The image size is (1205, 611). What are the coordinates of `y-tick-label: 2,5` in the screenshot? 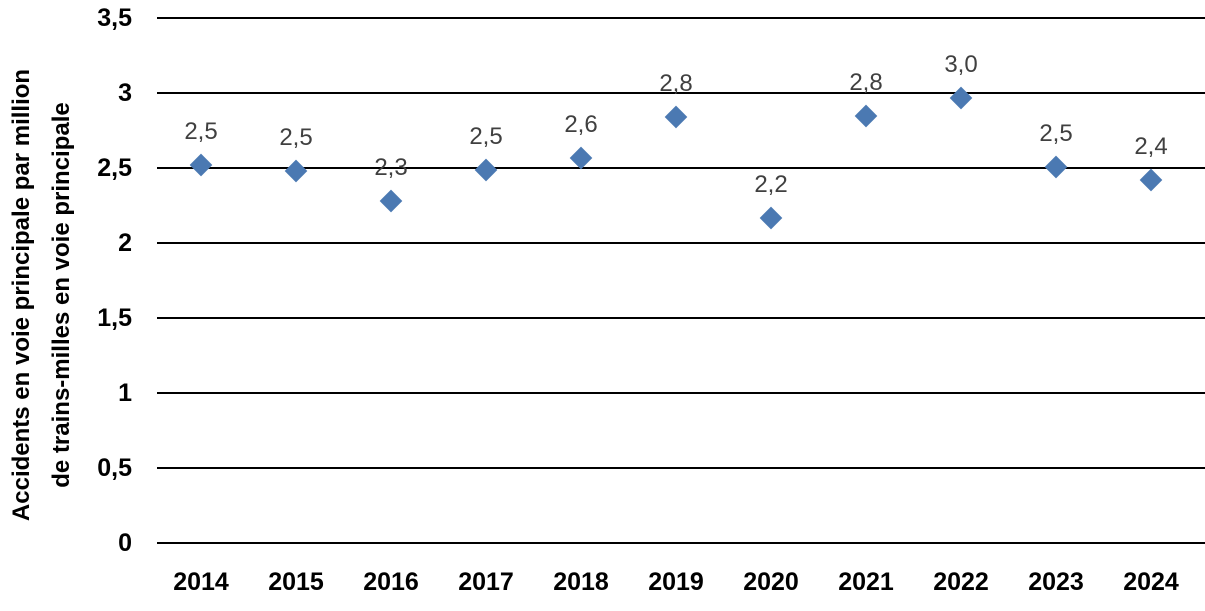 It's located at (114, 168).